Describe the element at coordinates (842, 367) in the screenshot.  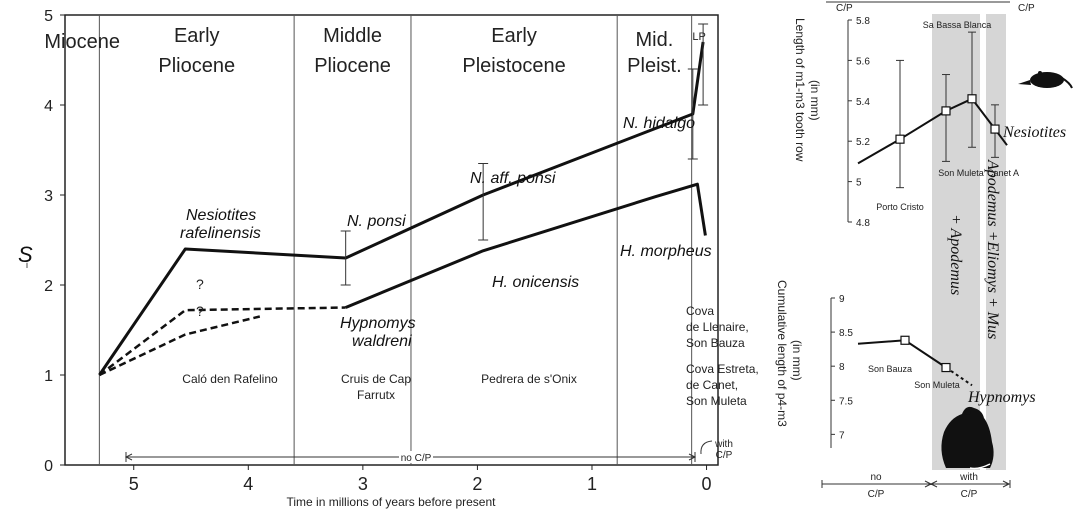
I see `p4m3-y-tick-label: 8` at that location.